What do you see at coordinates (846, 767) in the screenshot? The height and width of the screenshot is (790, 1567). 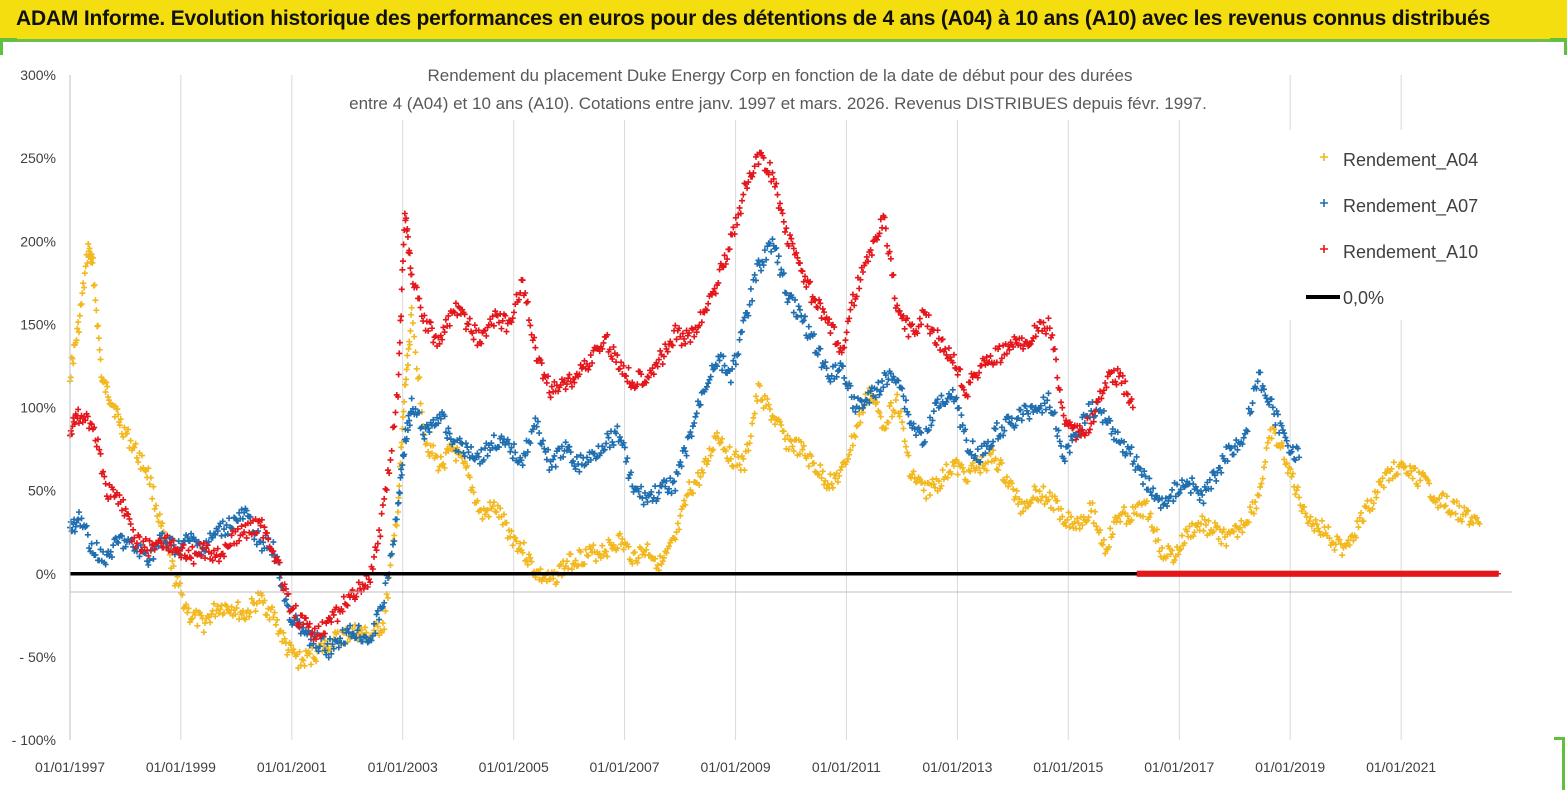 I see `x-tick-label: 01/01/2011` at bounding box center [846, 767].